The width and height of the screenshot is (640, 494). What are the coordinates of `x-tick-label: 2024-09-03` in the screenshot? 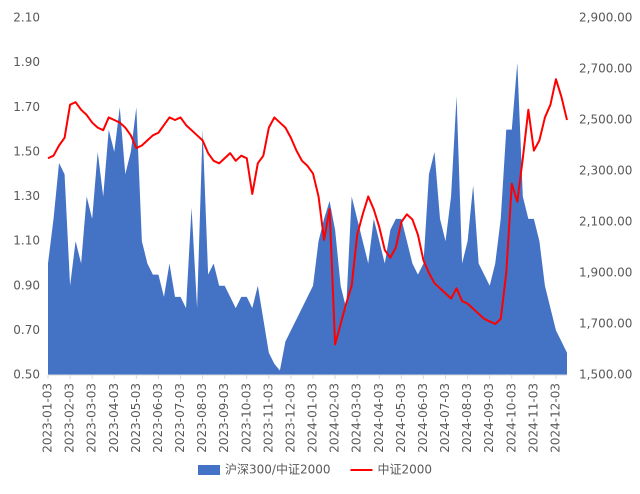 It's located at (489, 418).